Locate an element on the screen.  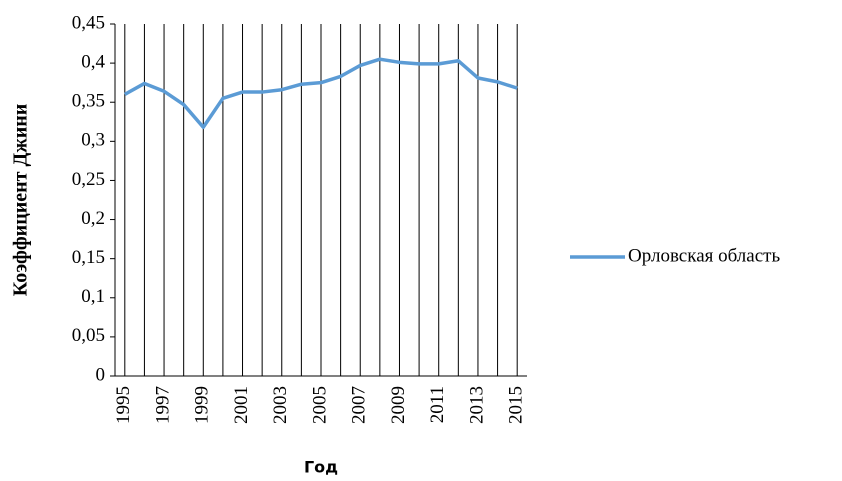
x-tick-label: 2003 is located at coordinates (280, 405).